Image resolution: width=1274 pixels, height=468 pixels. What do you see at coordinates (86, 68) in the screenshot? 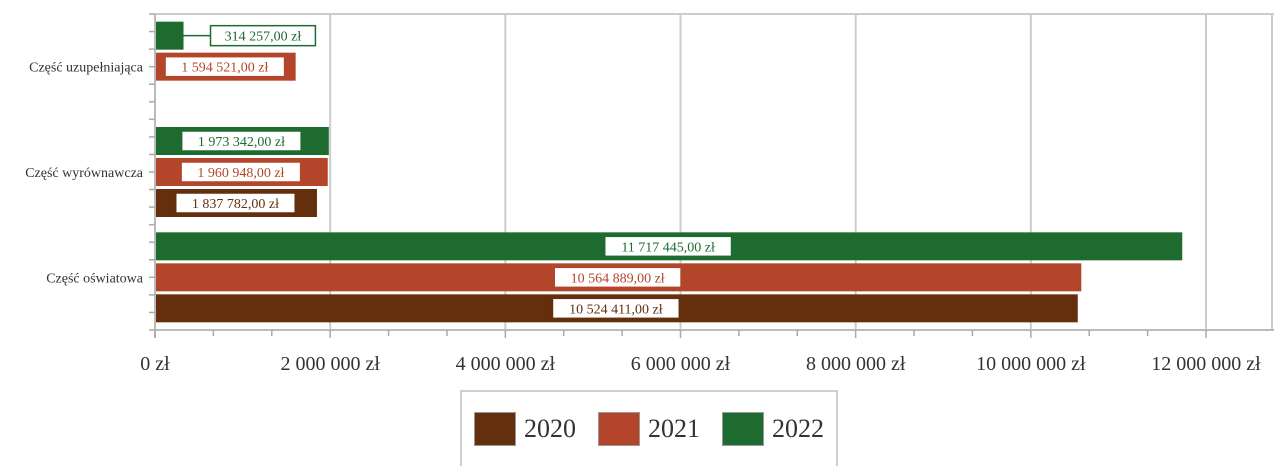
I see `category-label: Część uzupełniająca` at bounding box center [86, 68].